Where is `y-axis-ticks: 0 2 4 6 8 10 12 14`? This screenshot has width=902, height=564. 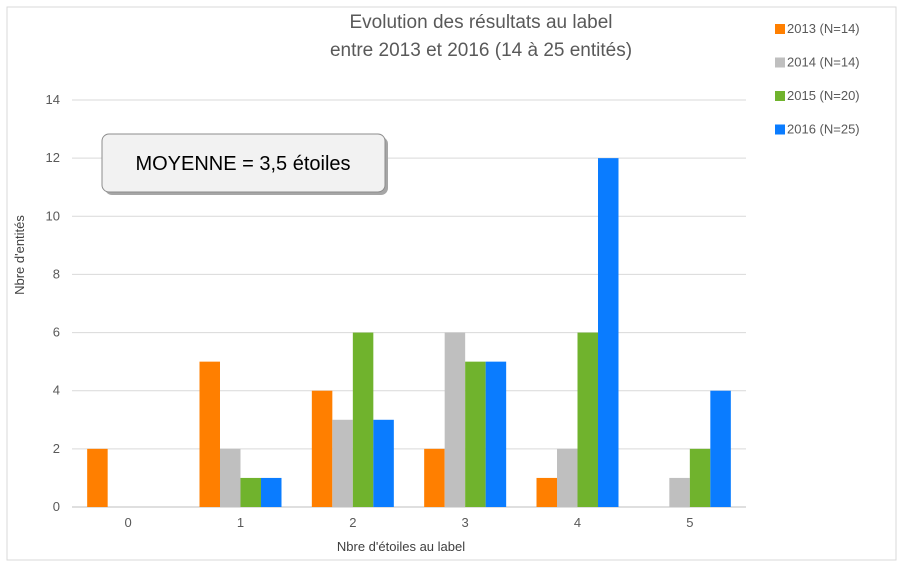
y-axis-ticks: 0 2 4 6 8 10 12 14 is located at coordinates (53, 303).